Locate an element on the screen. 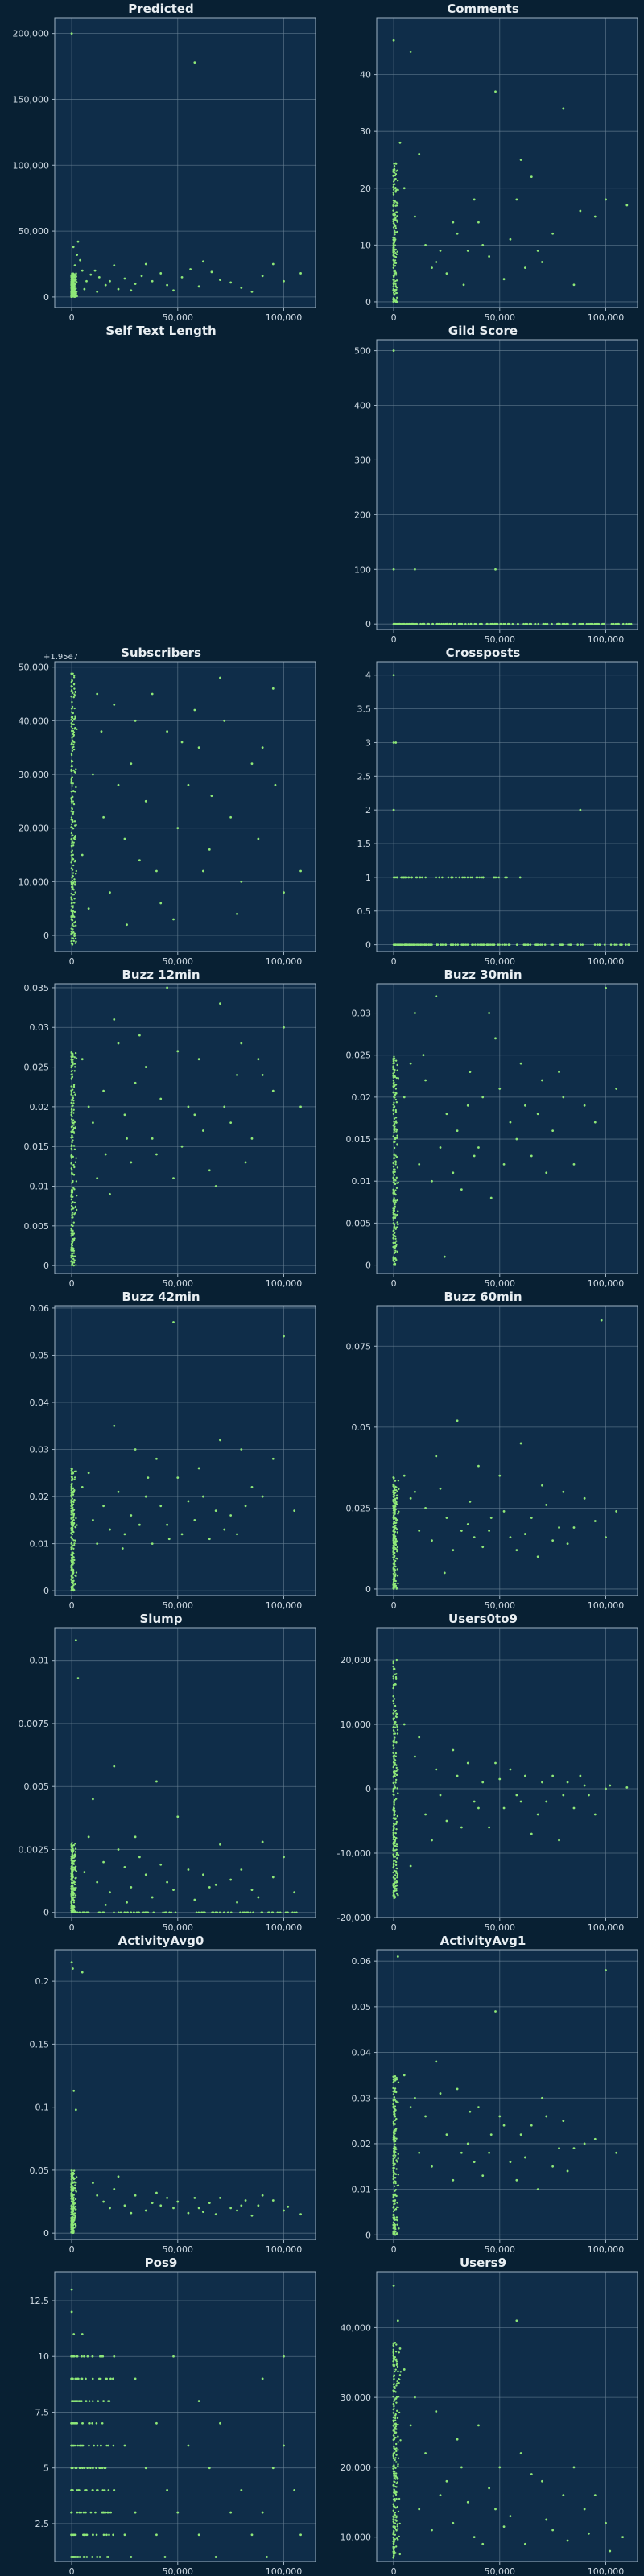 The image size is (644, 2576). y-tick-label: 30 is located at coordinates (365, 131).